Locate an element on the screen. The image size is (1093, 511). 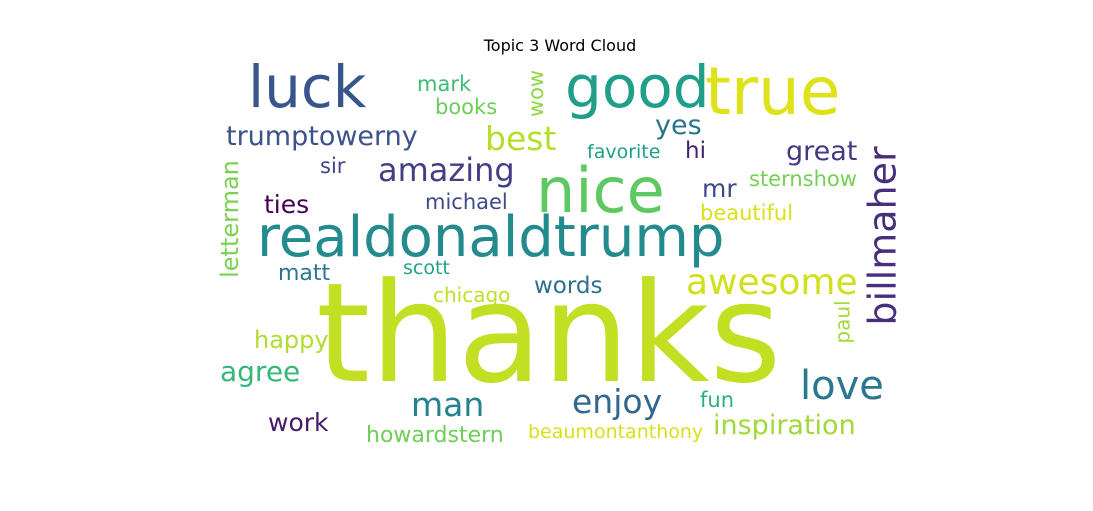
word-howardstern: howardstern is located at coordinates (435, 435).